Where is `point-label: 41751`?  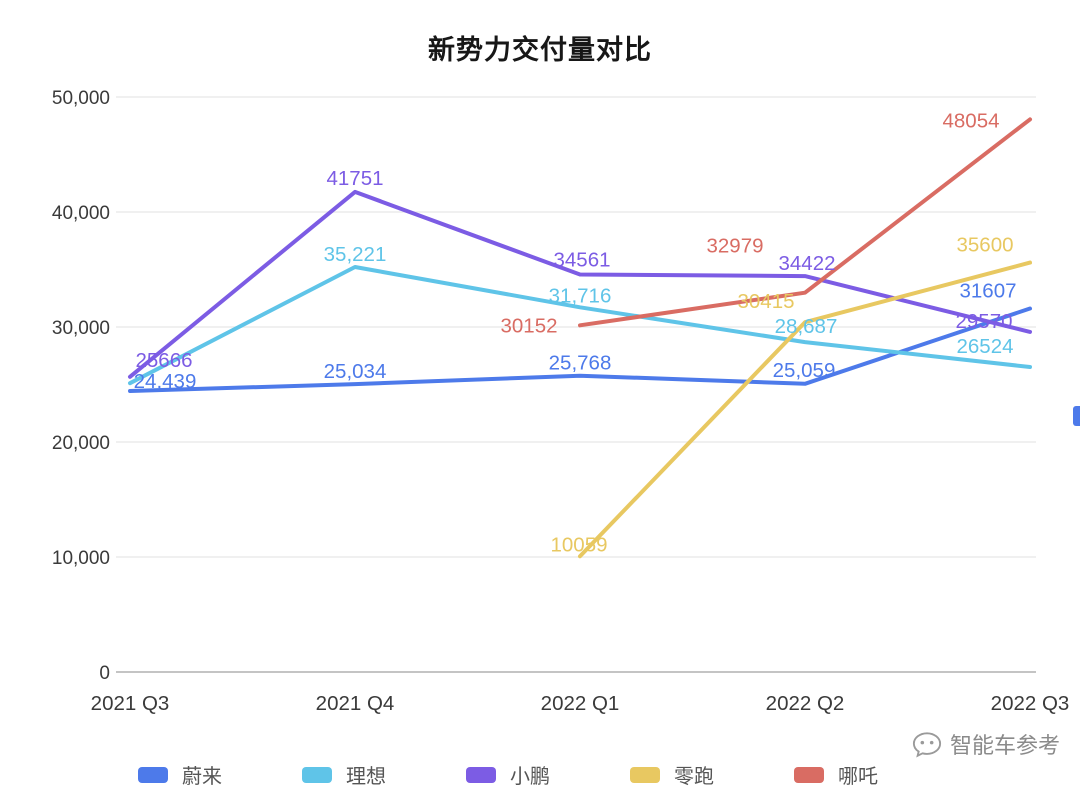 point-label: 41751 is located at coordinates (354, 178).